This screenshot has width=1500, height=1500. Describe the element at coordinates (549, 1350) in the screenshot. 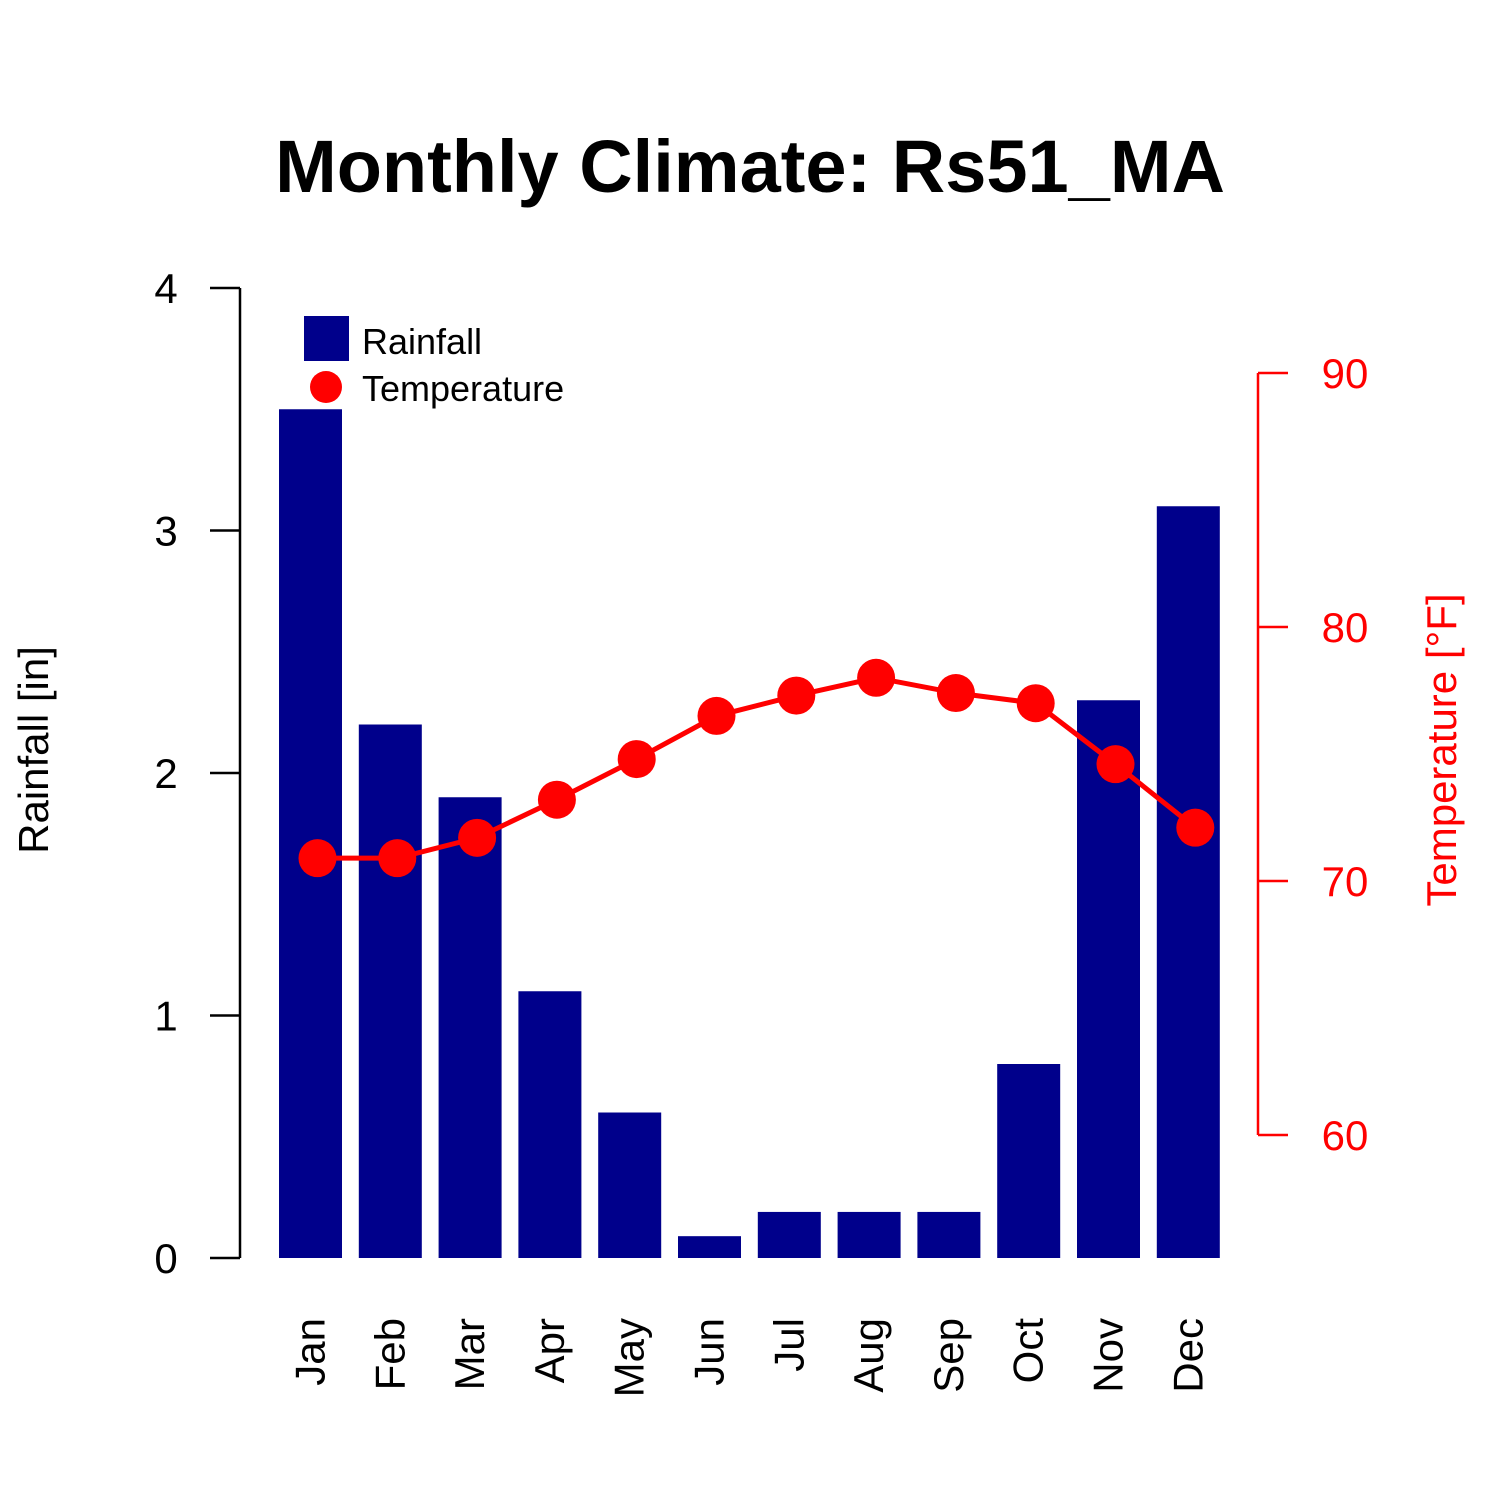

I see `month-label-apr: Apr` at that location.